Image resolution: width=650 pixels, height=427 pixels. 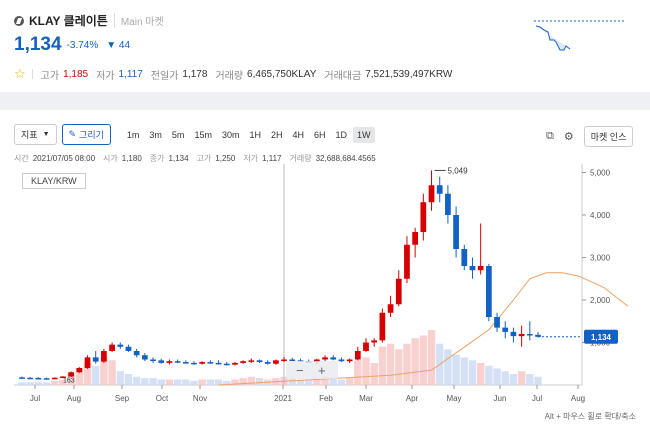 What do you see at coordinates (364, 134) in the screenshot?
I see `interval-1w: 1W` at bounding box center [364, 134].